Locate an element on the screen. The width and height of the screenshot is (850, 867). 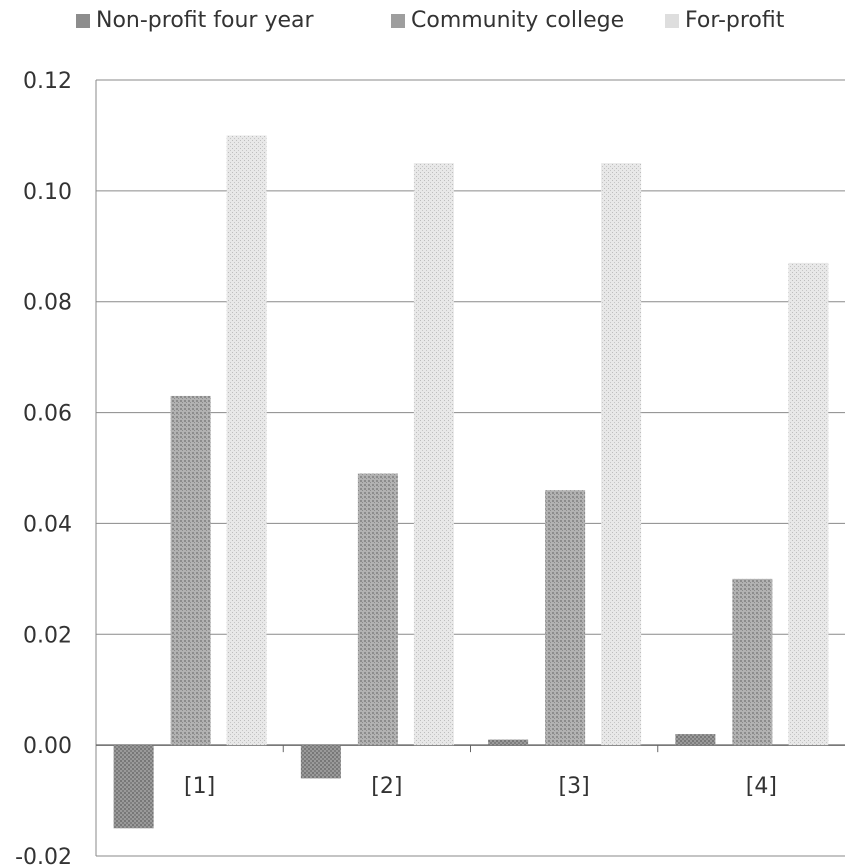
y-tick-label: 0.00 is located at coordinates (47, 746).